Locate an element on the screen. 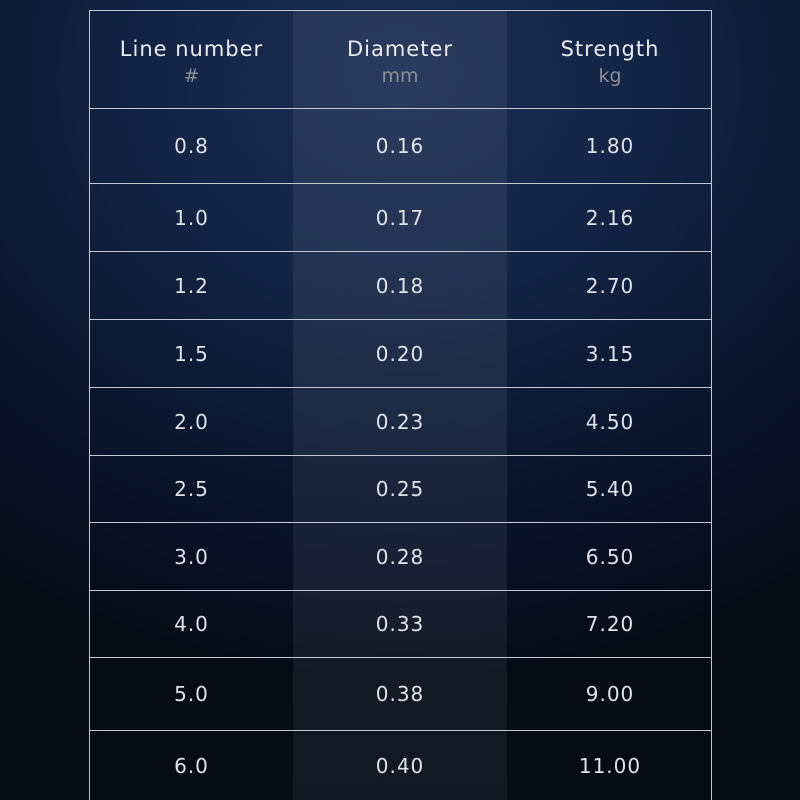 Image resolution: width=800 pixels, height=800 pixels. cell-diameter: 0.18 is located at coordinates (400, 285).